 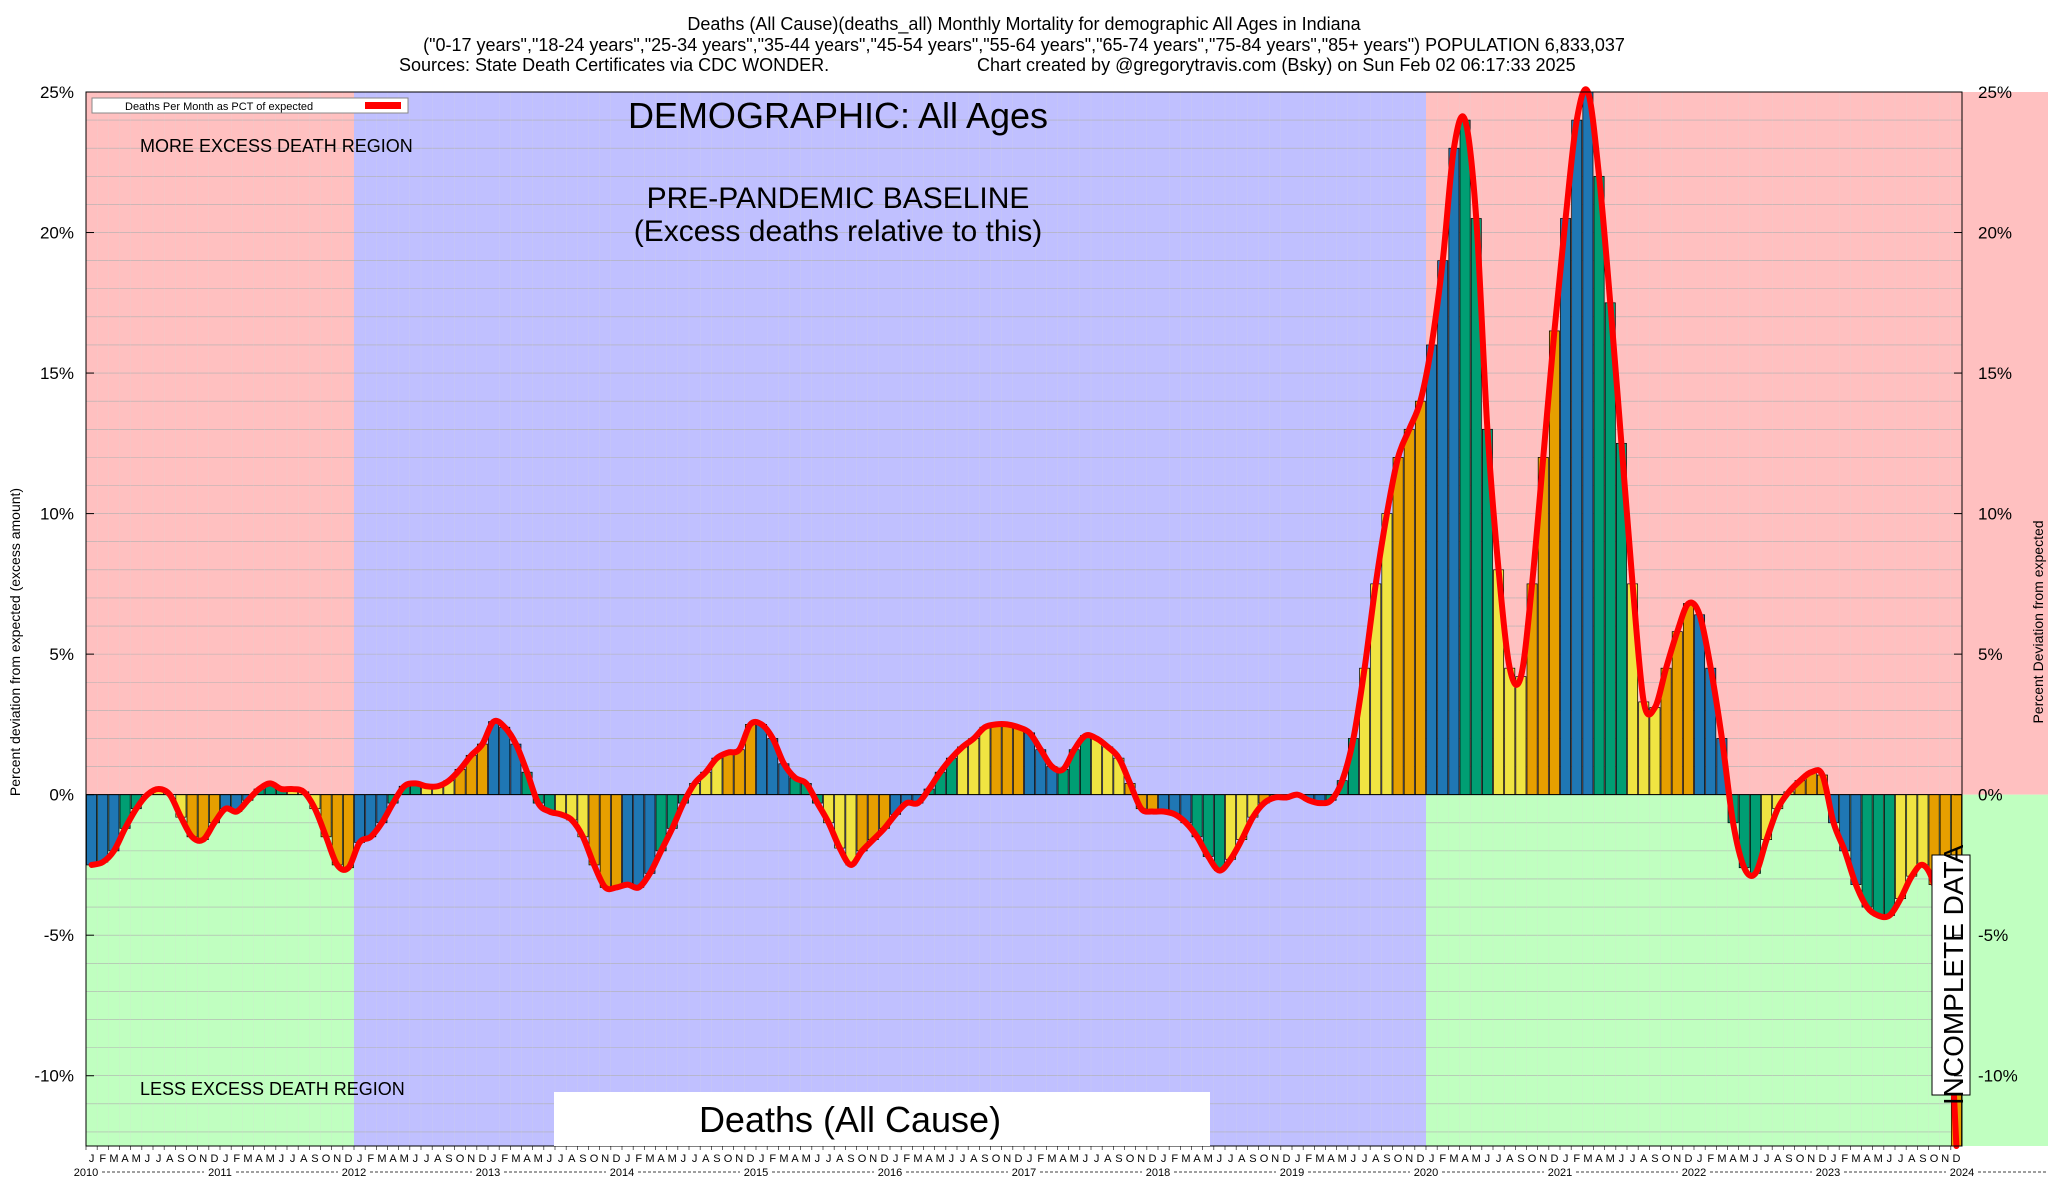 I want to click on year-tick-label: 2013, so click(x=488, y=1173).